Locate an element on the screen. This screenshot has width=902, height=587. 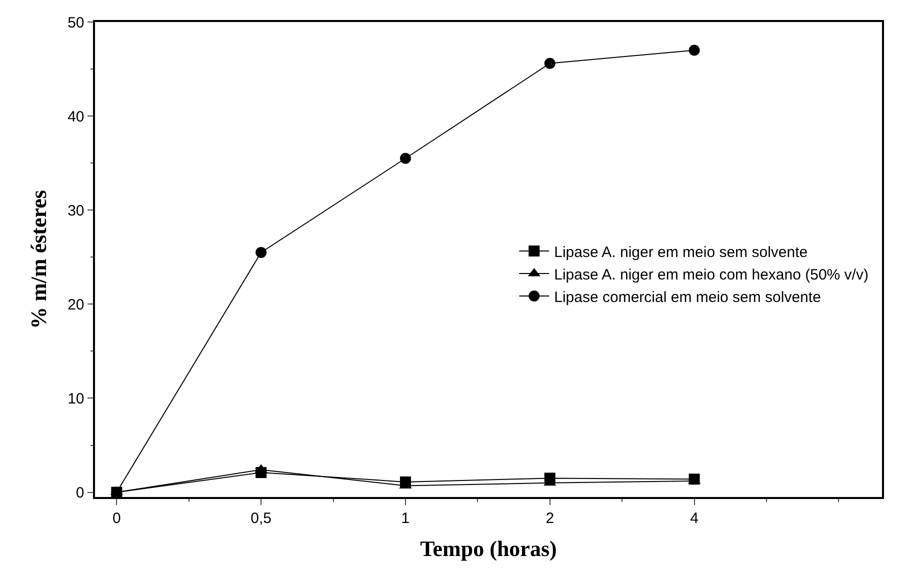
y-tick-label: 20 is located at coordinates (76, 305).